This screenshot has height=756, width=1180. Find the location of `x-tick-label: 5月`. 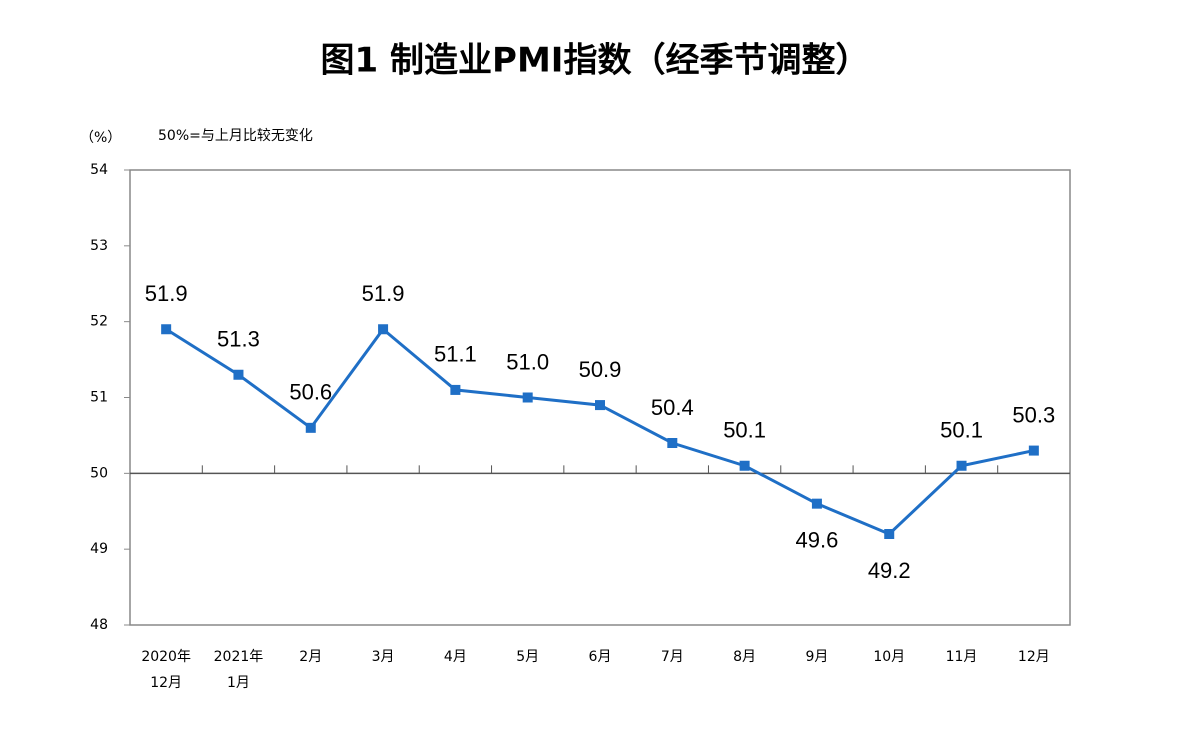

x-tick-label: 5月 is located at coordinates (527, 657).